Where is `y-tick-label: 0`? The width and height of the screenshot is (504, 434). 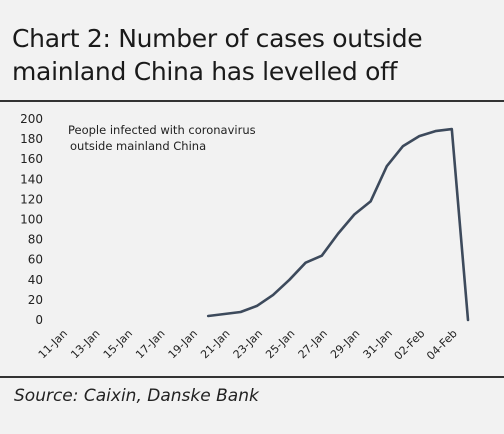 y-tick-label: 0 is located at coordinates (39, 320).